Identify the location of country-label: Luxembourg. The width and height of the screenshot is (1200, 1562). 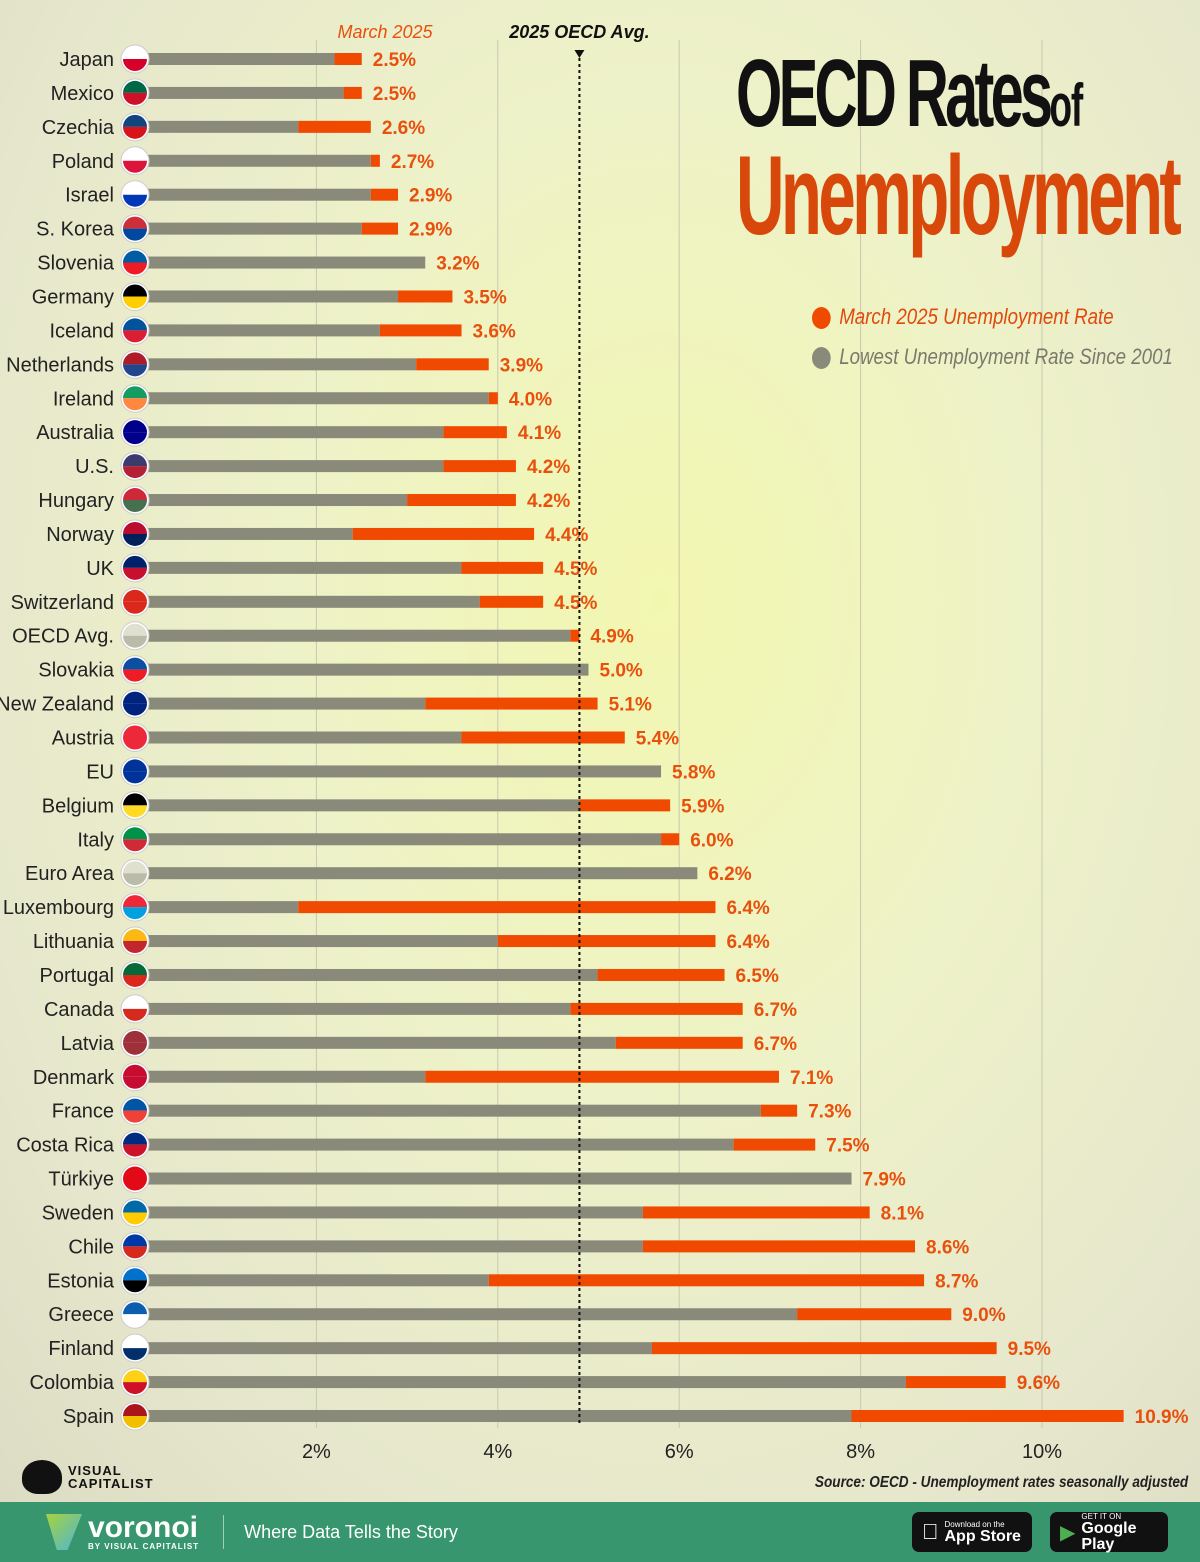
(58, 908).